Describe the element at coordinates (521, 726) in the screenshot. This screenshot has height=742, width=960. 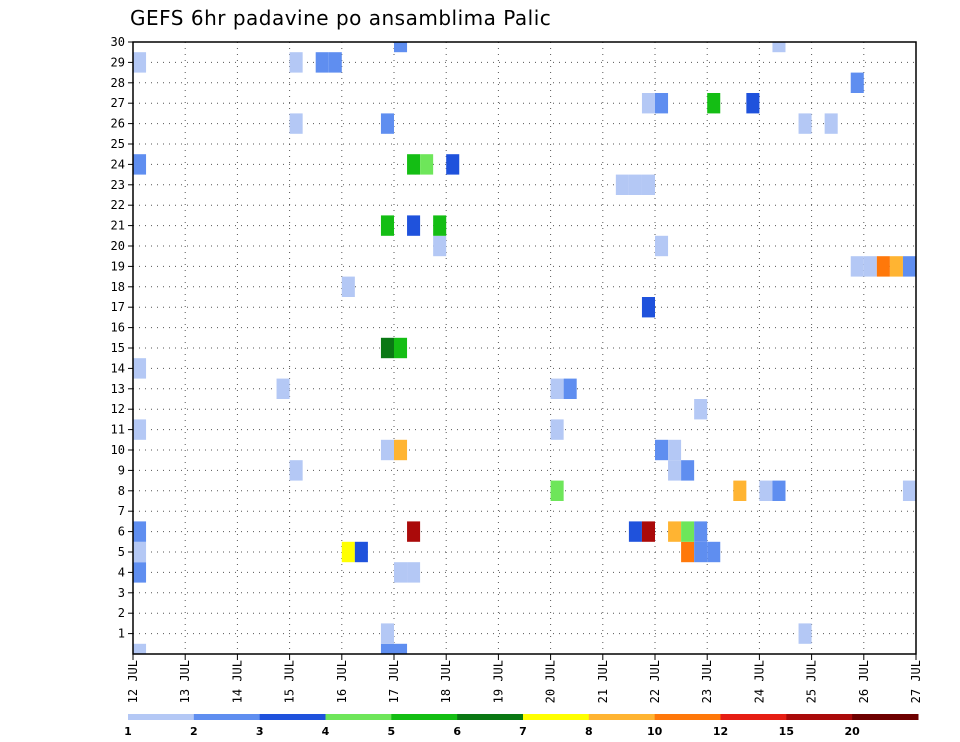
I see `colorbar-legend: 1 2 3 4 5 6 7 8 10 12 15 20` at that location.